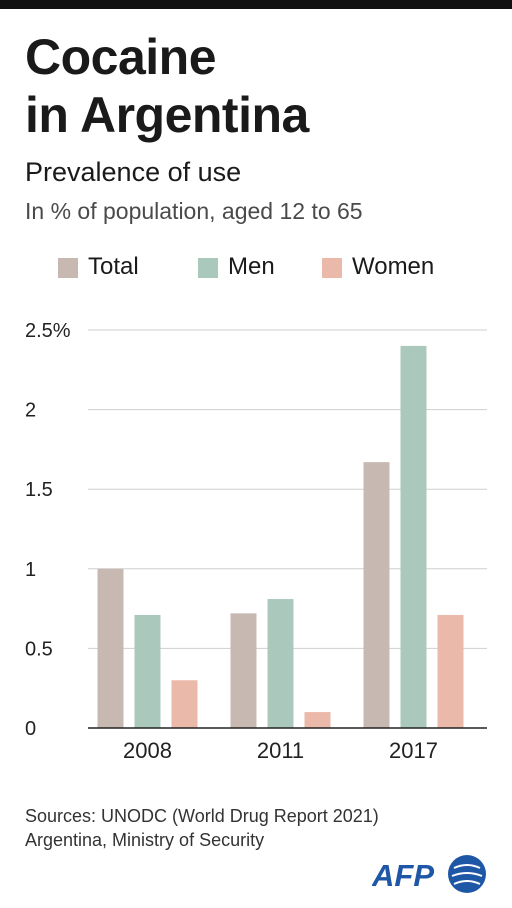  What do you see at coordinates (39, 490) in the screenshot?
I see `y-tick-label: 1.5` at bounding box center [39, 490].